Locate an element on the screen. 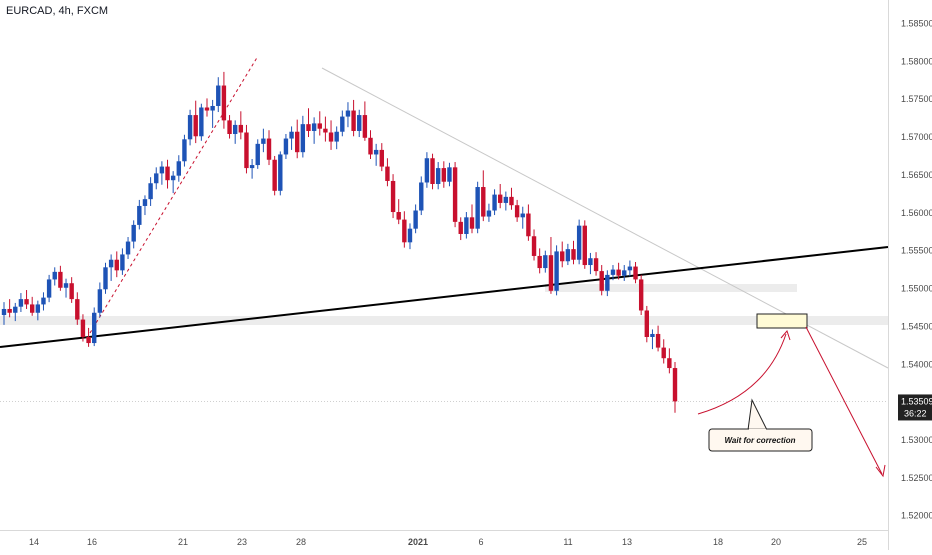 The width and height of the screenshot is (932, 555). y-tick-label: 1.52000 is located at coordinates (916, 516).